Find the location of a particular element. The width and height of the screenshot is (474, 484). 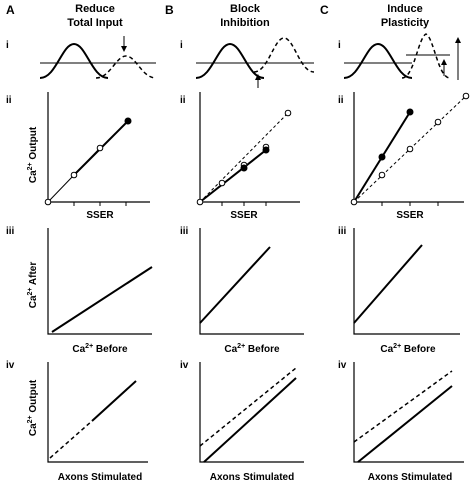

row-iii-label-a: iii is located at coordinates (10, 231).